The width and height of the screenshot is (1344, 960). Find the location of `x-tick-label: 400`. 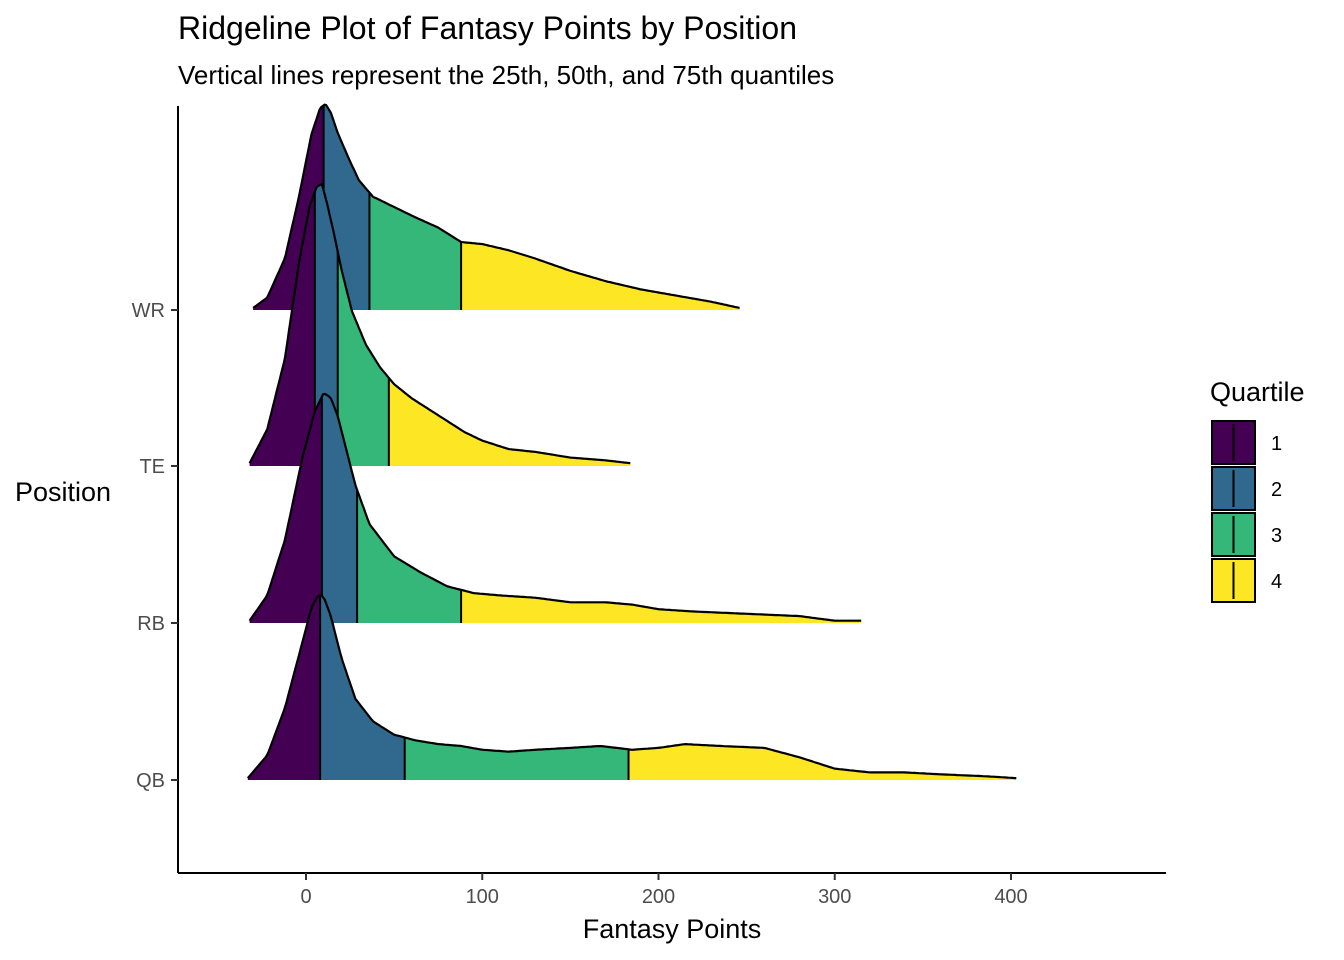

x-tick-label: 400 is located at coordinates (1010, 897).